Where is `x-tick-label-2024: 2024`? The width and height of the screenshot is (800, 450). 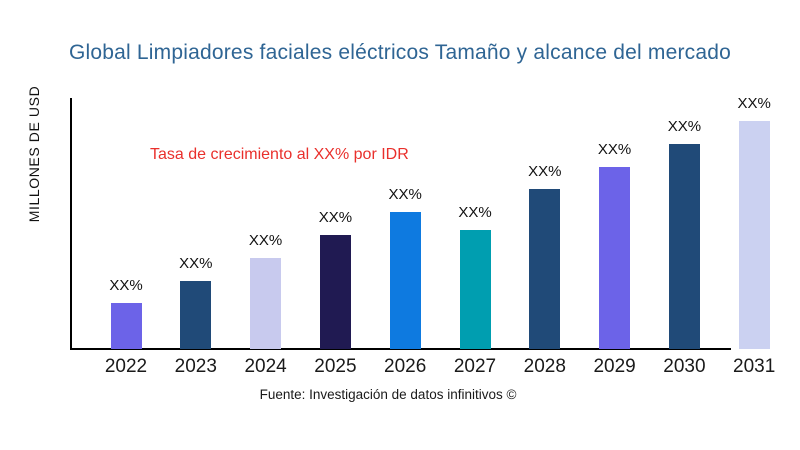 x-tick-label-2024: 2024 is located at coordinates (265, 366).